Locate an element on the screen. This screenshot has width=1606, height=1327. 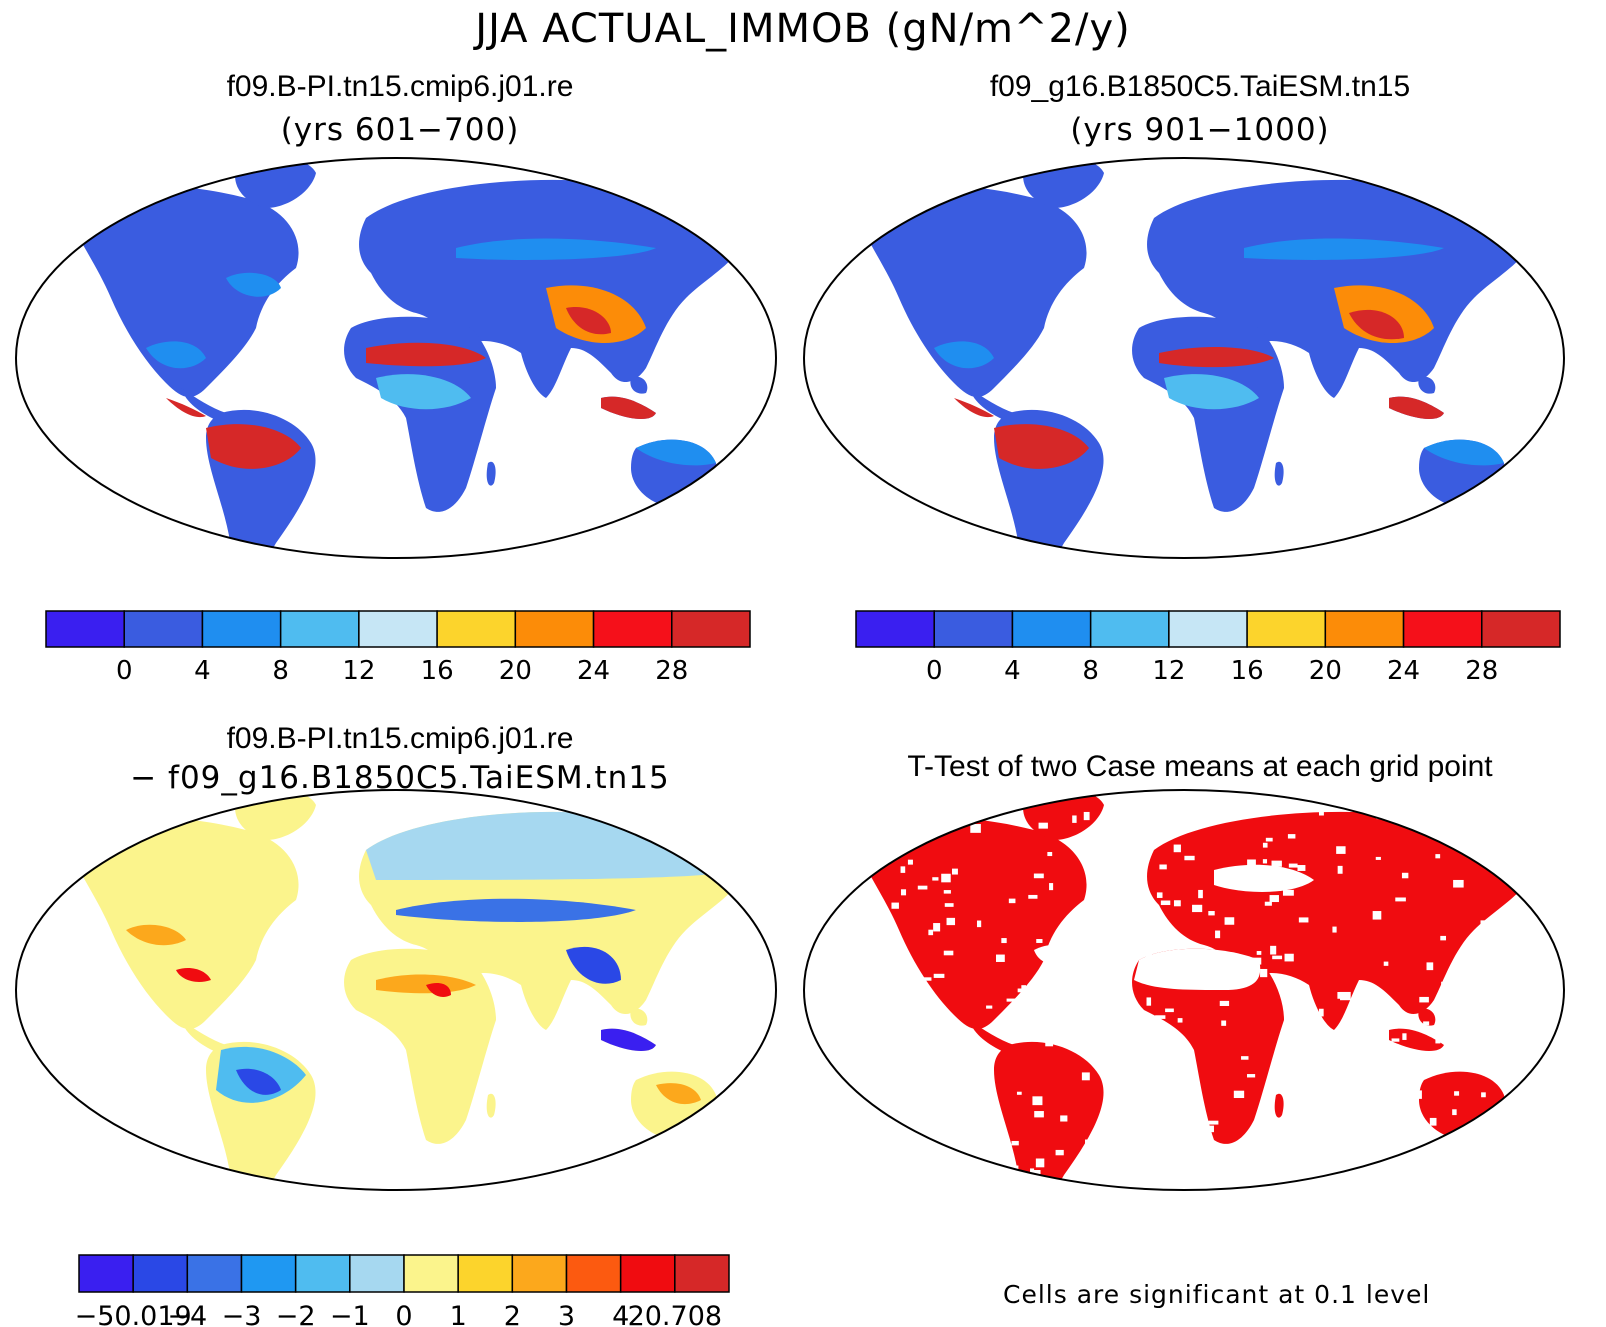
map-case2-border is located at coordinates (1184, 358).